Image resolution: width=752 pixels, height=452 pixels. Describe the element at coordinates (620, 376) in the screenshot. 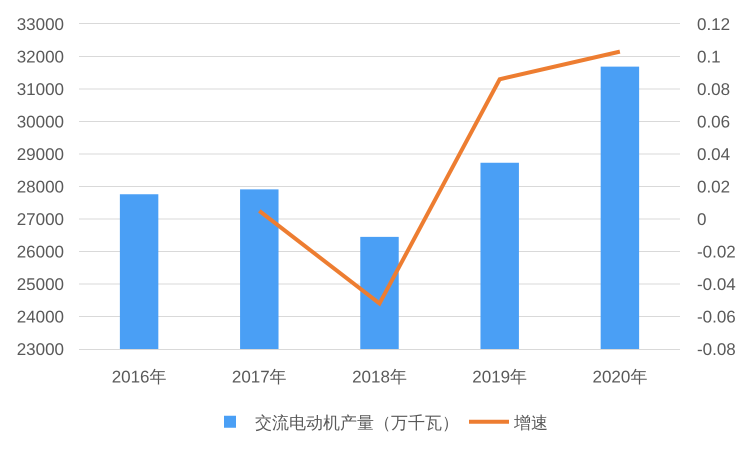

I see `x-tick-label: 2020年` at that location.